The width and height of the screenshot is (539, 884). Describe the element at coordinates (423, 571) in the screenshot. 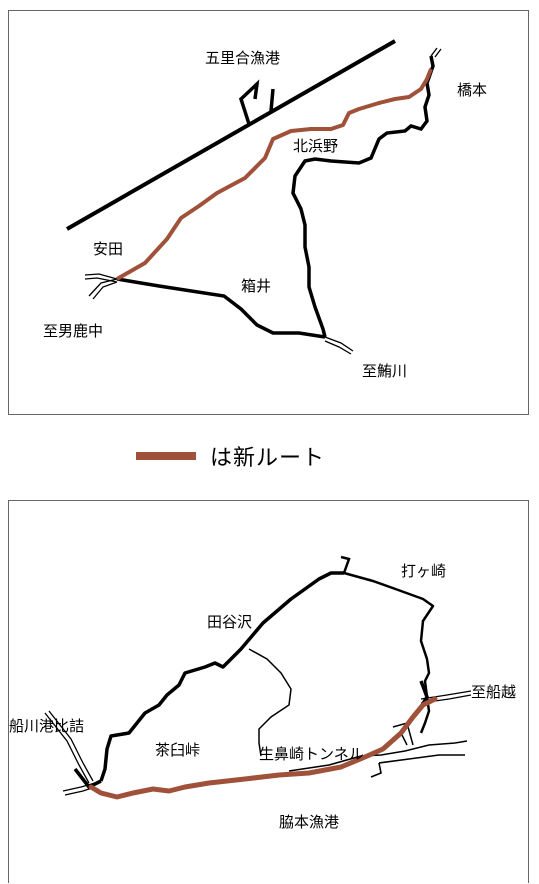

I see `label-to-ugatsuzaki: 打ヶ崎` at that location.